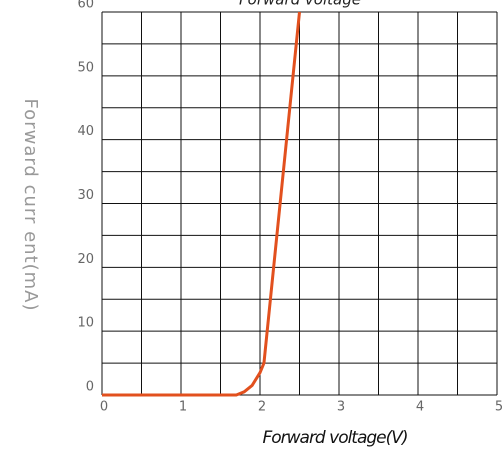 The width and height of the screenshot is (502, 450). I want to click on chart-title: Forward voltage, so click(300, 4).